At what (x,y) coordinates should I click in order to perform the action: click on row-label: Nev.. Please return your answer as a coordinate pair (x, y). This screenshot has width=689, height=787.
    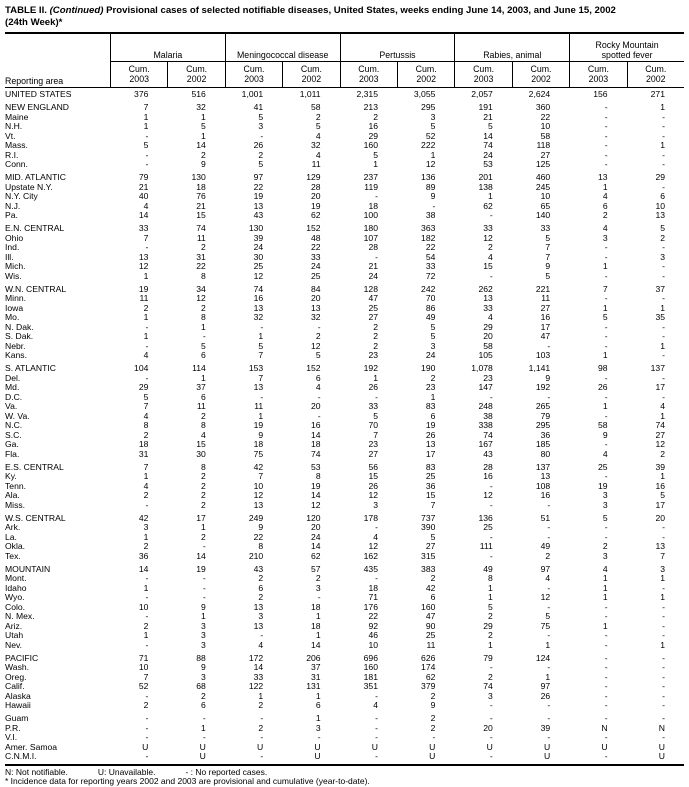
    Looking at the image, I should click on (14, 645).